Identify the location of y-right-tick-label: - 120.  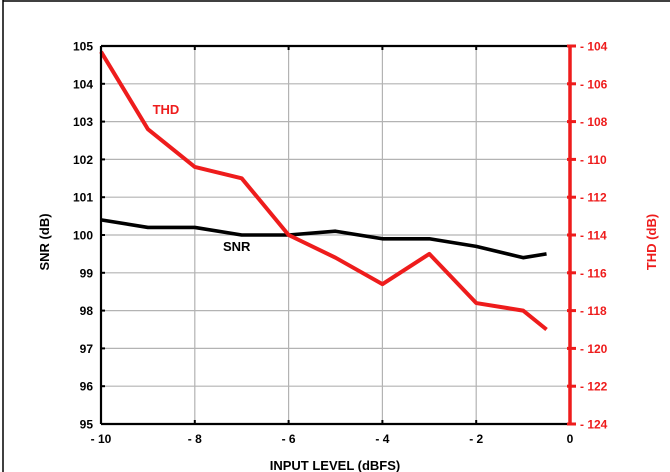
(594, 349).